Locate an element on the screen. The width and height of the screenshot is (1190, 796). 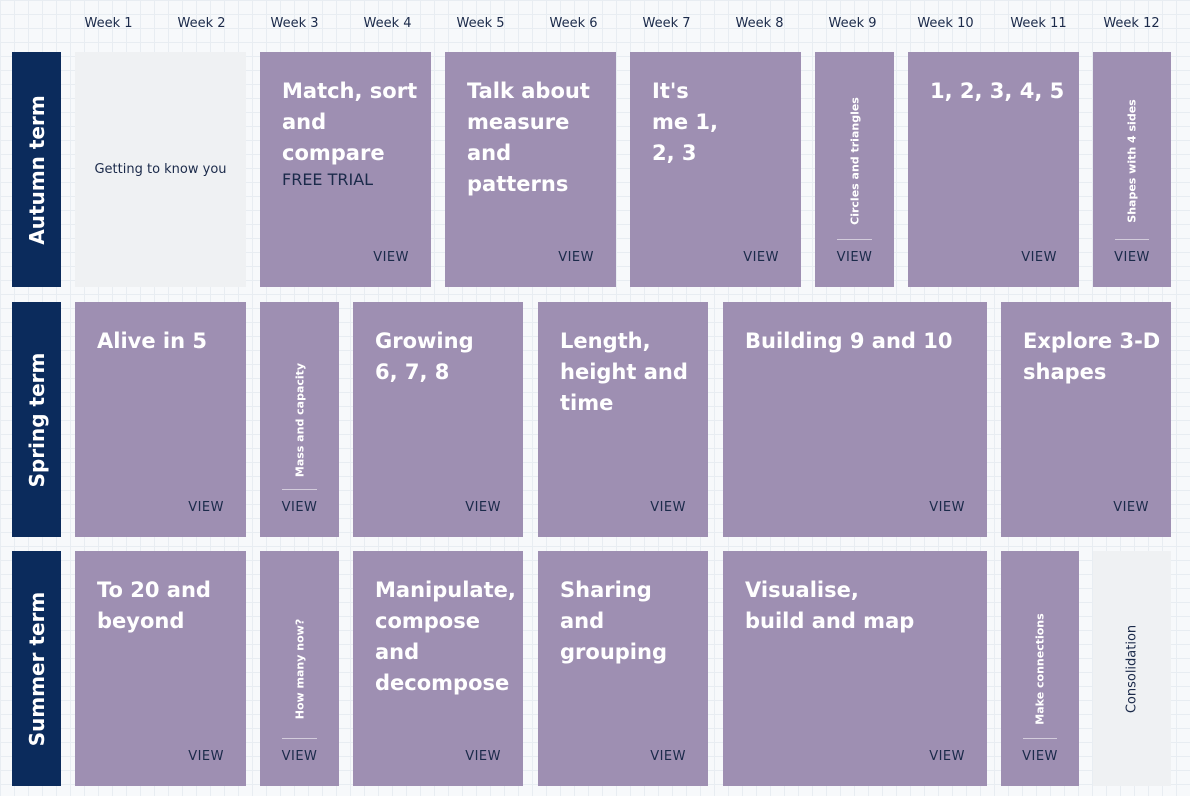
week-11-label: Week 11 is located at coordinates (1038, 23).